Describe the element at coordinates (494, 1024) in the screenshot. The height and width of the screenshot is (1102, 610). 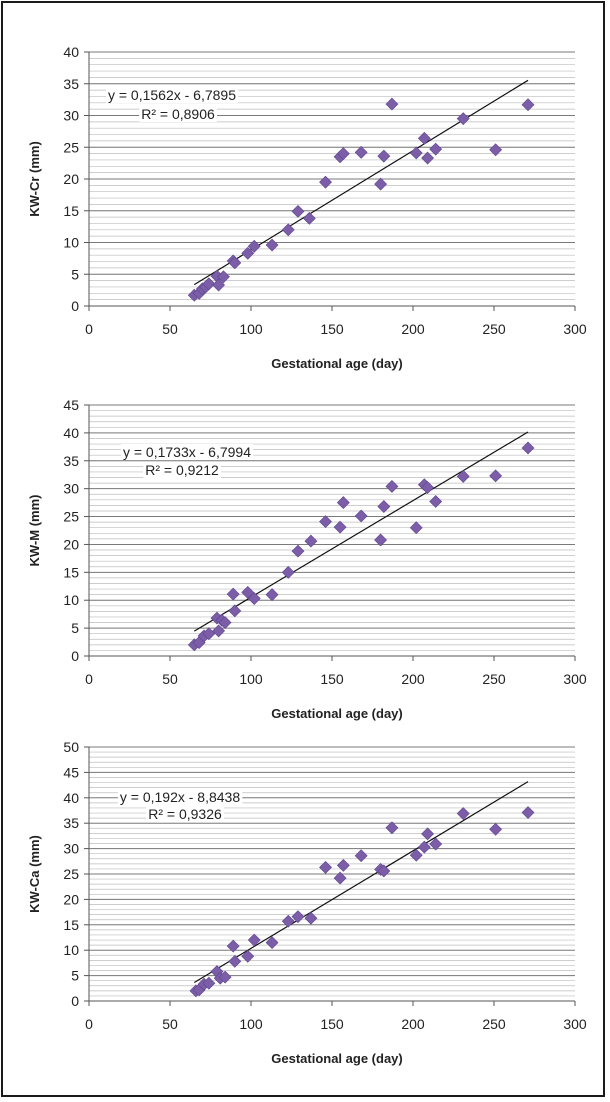
I see `x-tick-label: 250` at that location.